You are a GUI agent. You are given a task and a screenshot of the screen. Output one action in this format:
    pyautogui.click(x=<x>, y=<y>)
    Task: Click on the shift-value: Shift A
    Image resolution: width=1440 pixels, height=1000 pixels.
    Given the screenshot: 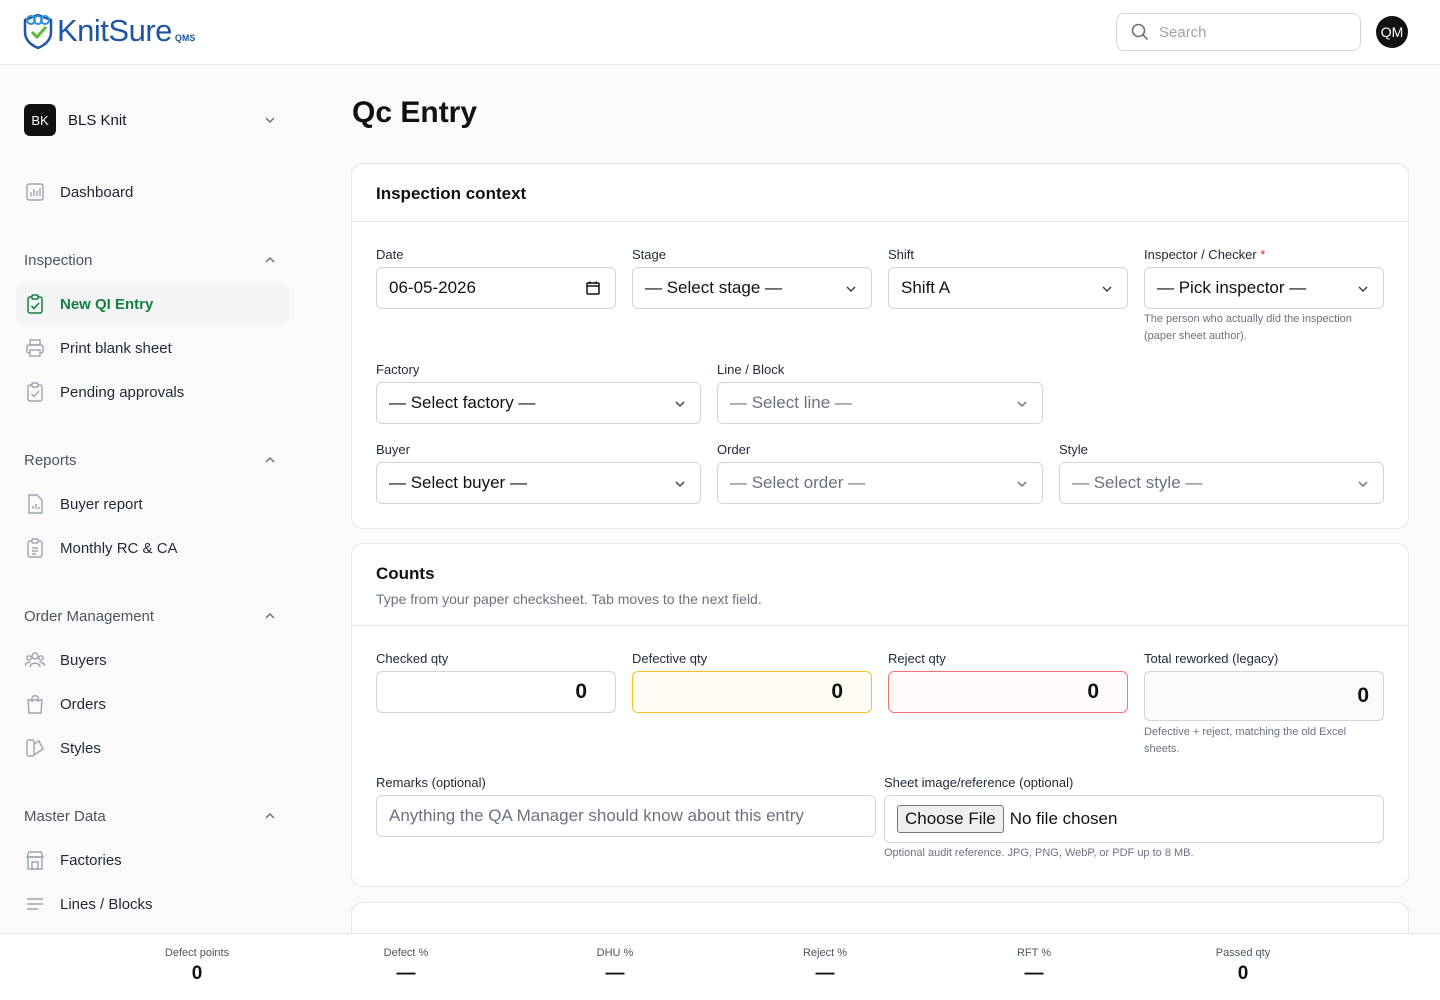 What is the action you would take?
    pyautogui.click(x=926, y=287)
    